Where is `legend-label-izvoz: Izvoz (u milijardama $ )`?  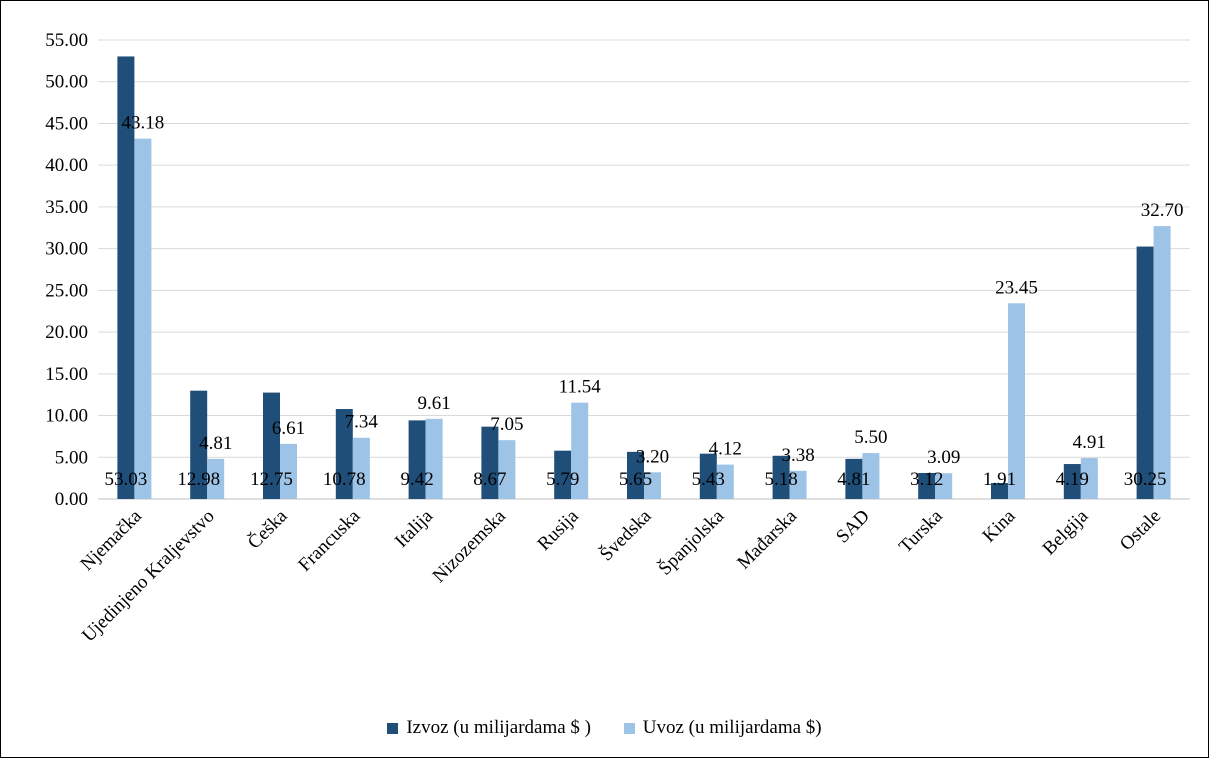 legend-label-izvoz: Izvoz (u milijardama $ ) is located at coordinates (499, 727).